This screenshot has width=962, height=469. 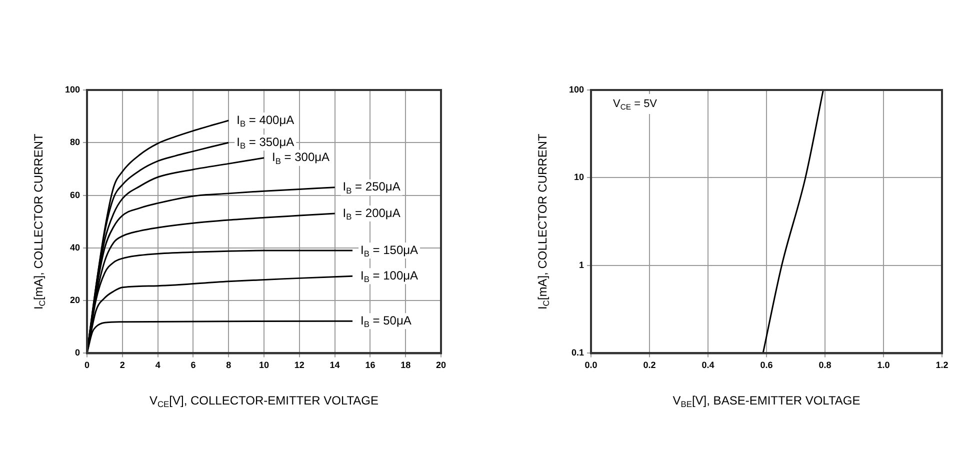 What do you see at coordinates (579, 177) in the screenshot?
I see `y-tick-label: 10` at bounding box center [579, 177].